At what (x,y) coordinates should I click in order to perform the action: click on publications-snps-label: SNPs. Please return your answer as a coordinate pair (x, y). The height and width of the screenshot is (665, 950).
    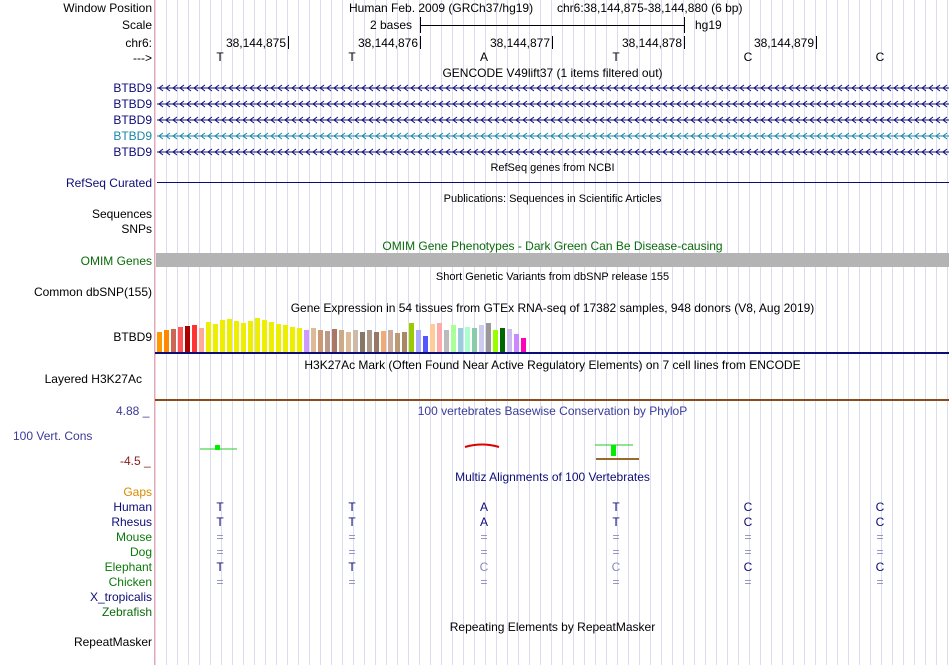
    Looking at the image, I should click on (136, 229).